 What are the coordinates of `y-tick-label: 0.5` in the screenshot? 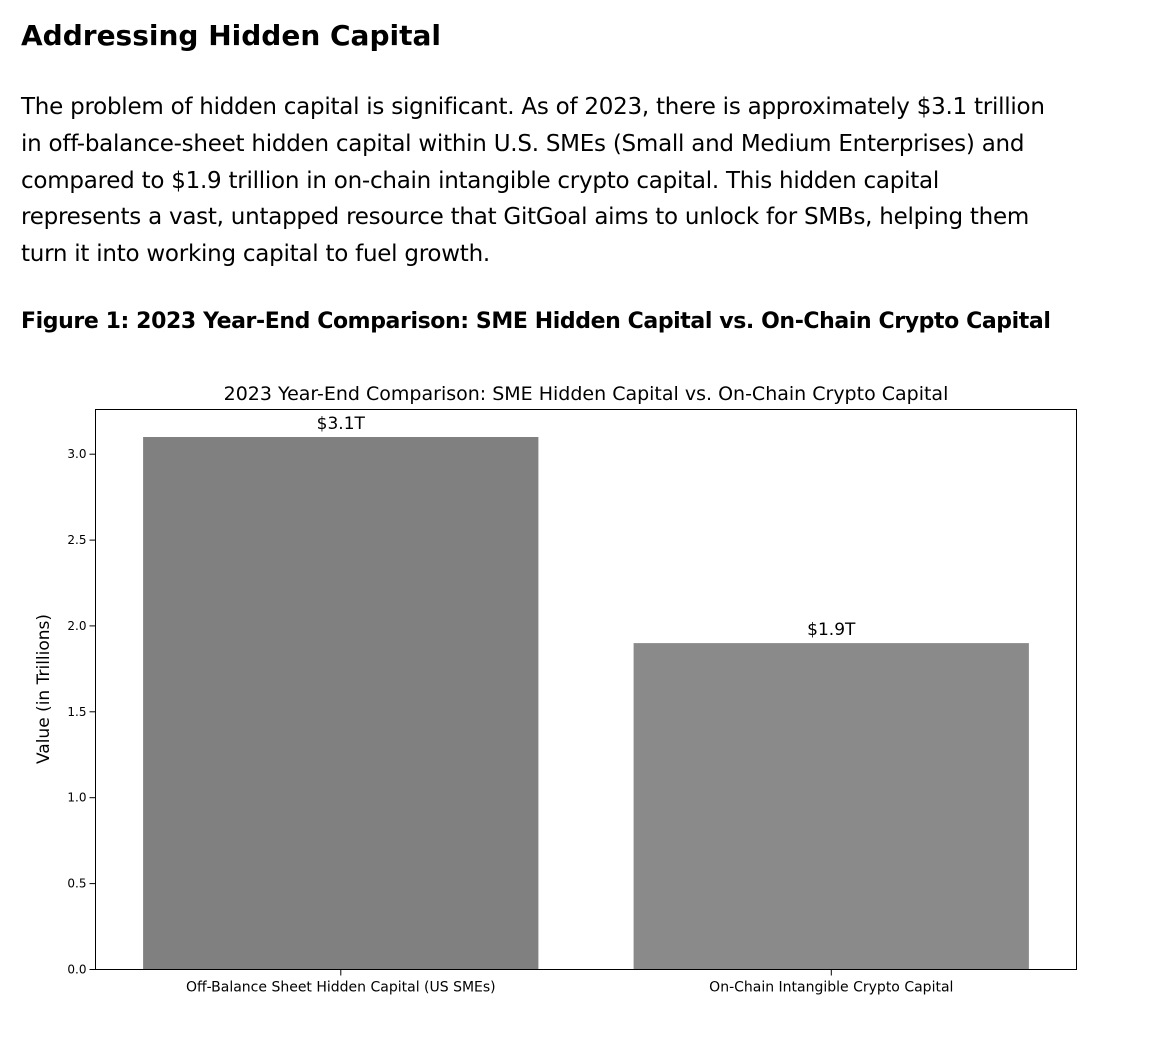 It's located at (76, 884).